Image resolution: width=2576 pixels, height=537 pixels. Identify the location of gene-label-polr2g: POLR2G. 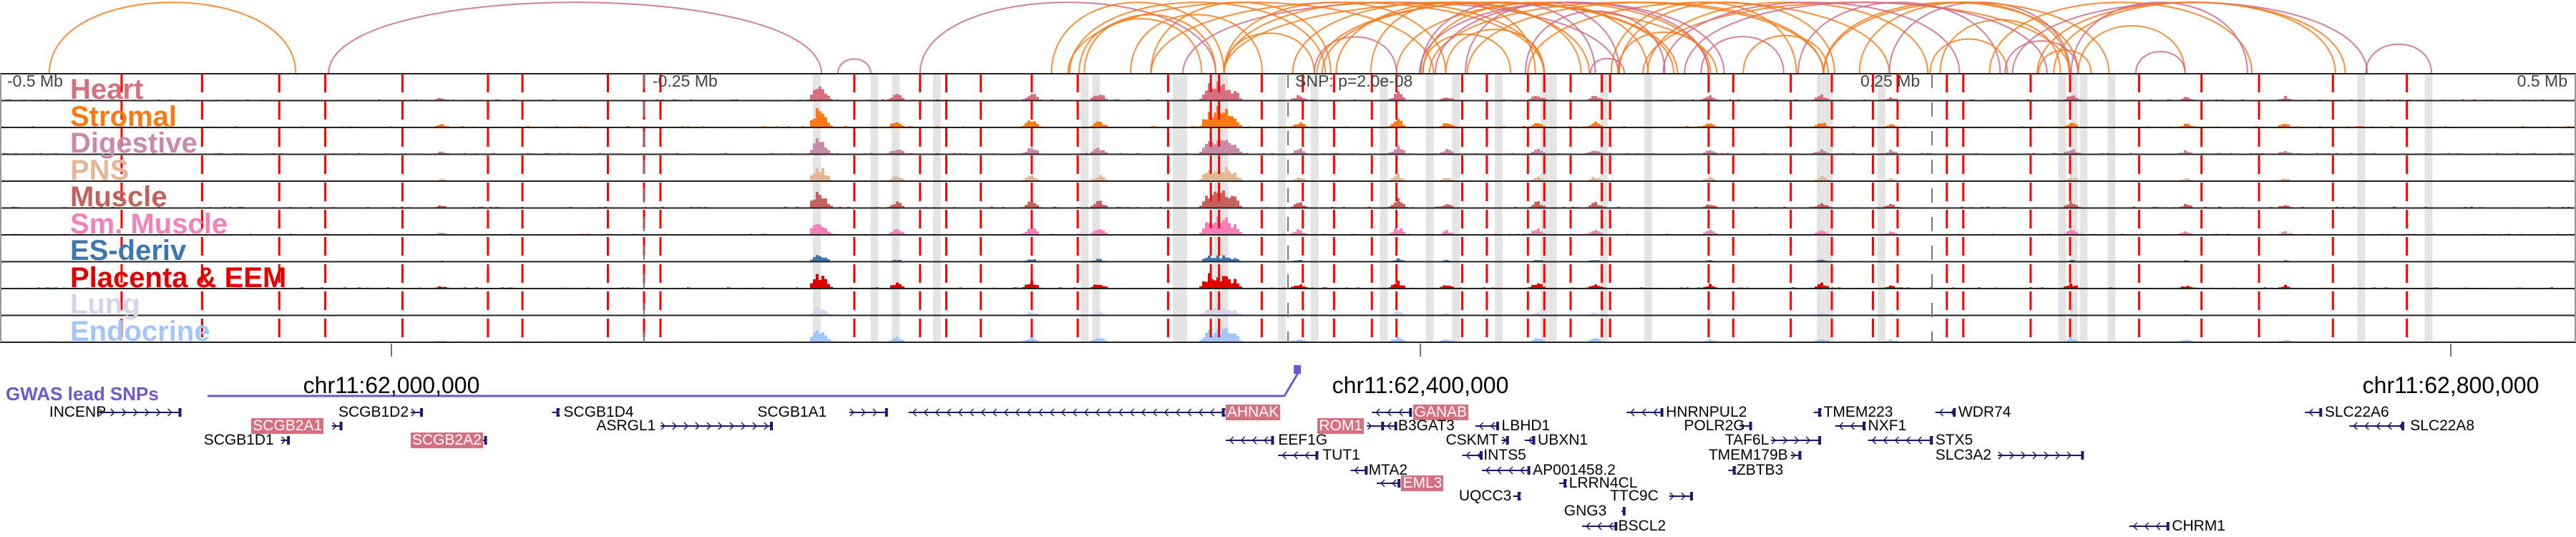
(1714, 425).